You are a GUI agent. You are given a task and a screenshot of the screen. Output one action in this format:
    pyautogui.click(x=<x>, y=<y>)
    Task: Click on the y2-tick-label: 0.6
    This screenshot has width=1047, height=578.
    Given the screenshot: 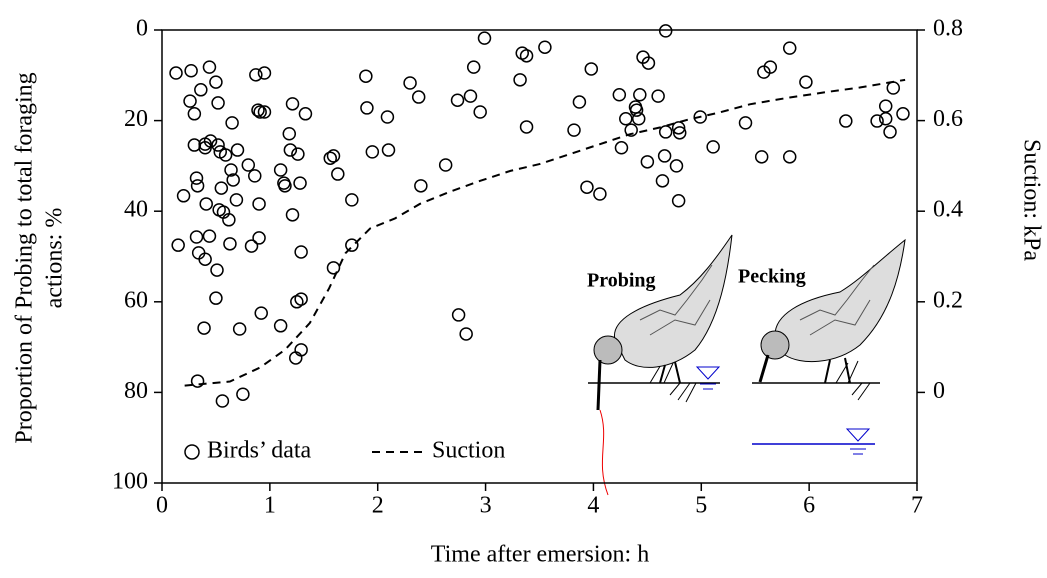 What is the action you would take?
    pyautogui.click(x=948, y=119)
    